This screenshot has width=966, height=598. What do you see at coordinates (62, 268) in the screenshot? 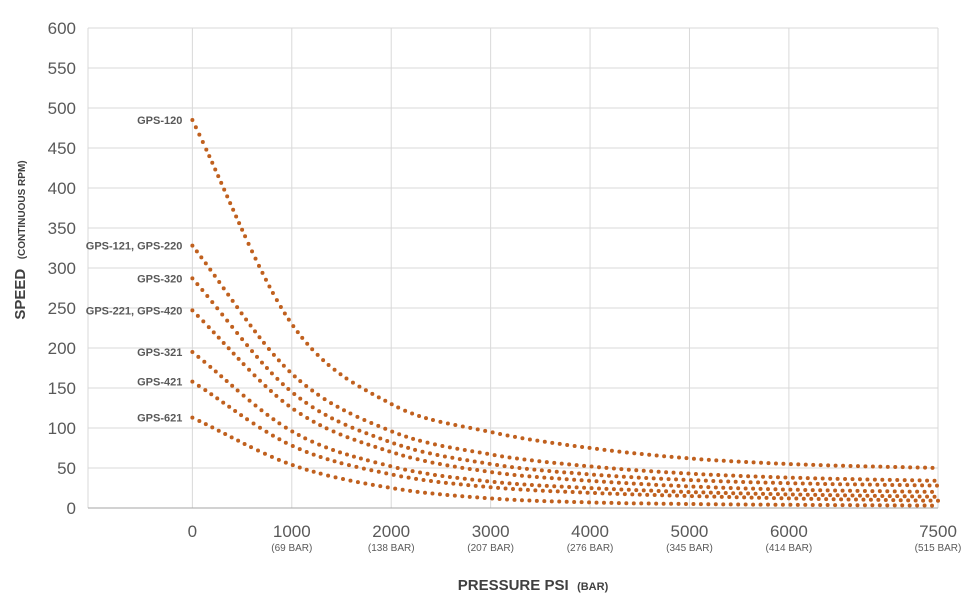
I see `y-axis-ticks: 0 50 100 150 200 250 300 350 400 450 500 550 600` at bounding box center [62, 268].